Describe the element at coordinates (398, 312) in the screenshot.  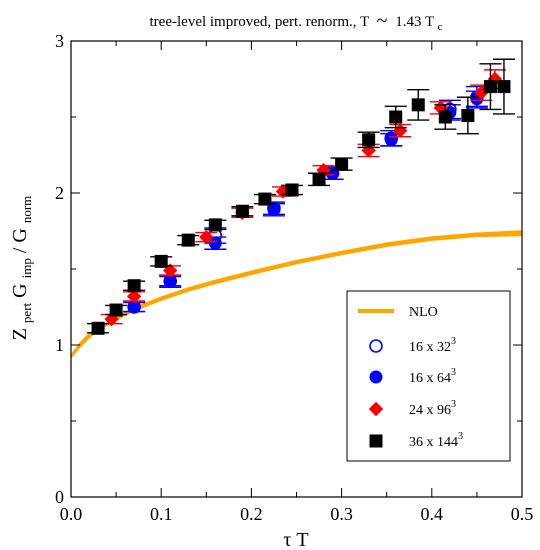
I see `legend-entry-nlo: NLO` at that location.